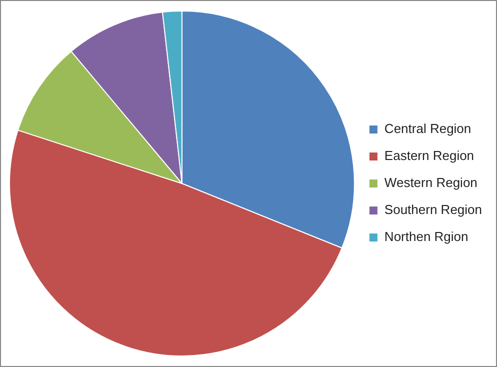 Image resolution: width=497 pixels, height=367 pixels. What do you see at coordinates (431, 182) in the screenshot?
I see `legend-label: Western Region` at bounding box center [431, 182].